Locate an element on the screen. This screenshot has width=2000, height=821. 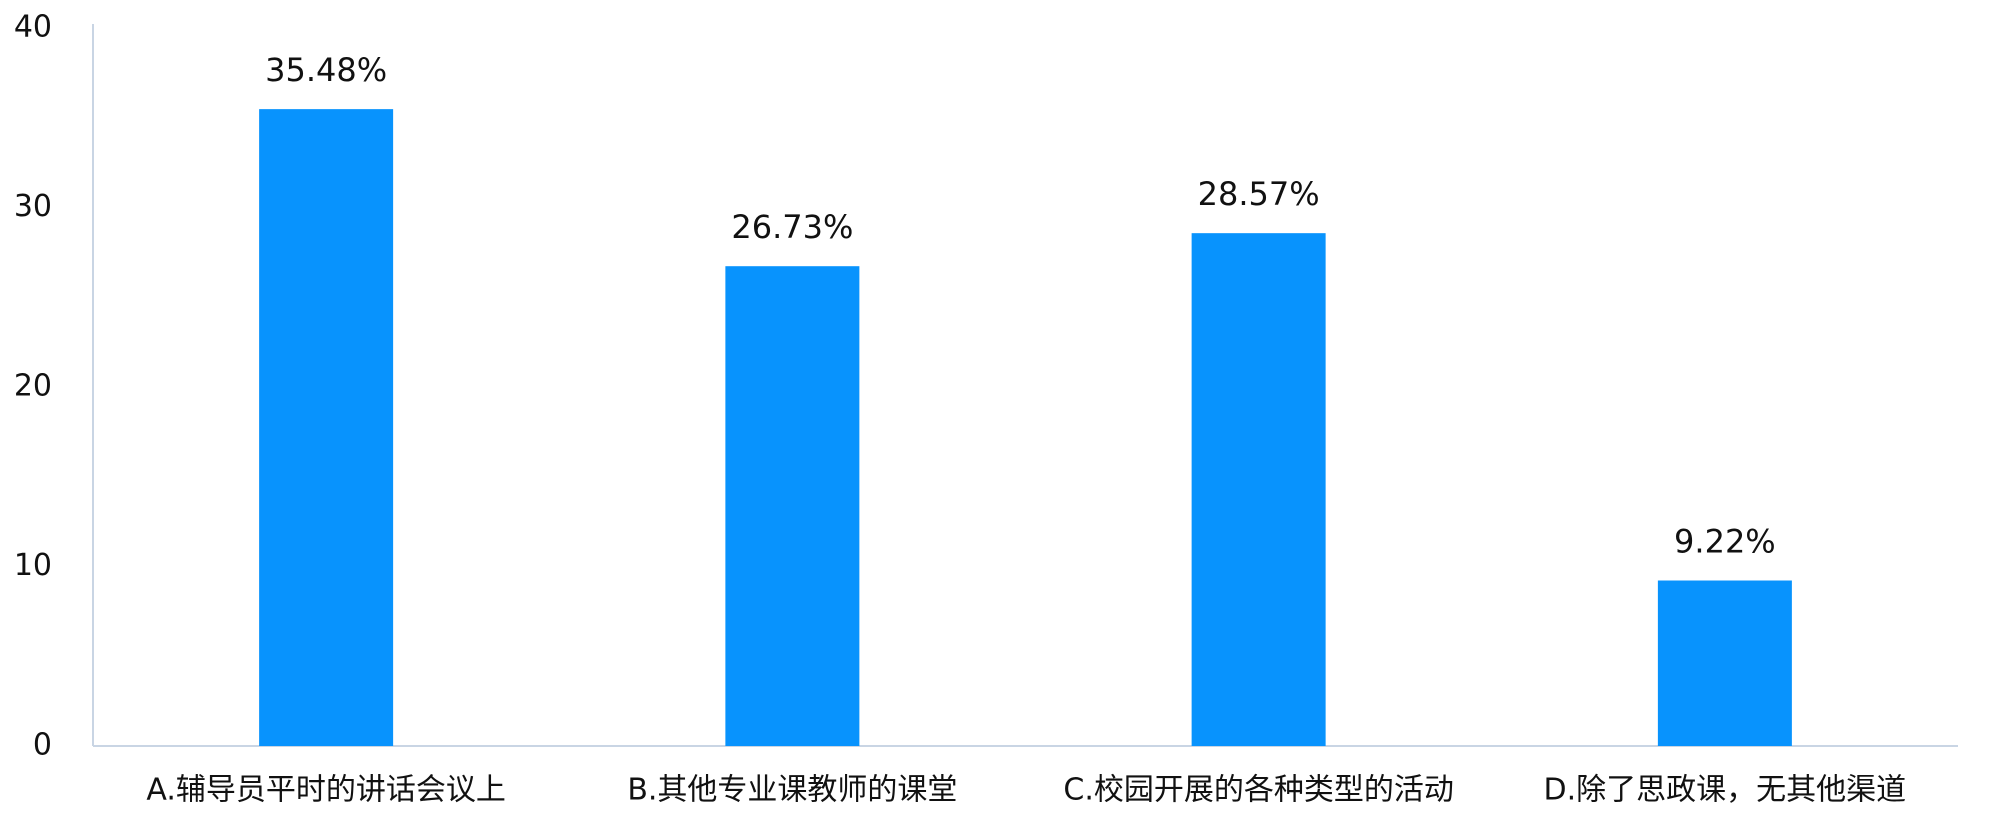
y-tick-label: 10 is located at coordinates (33, 565).